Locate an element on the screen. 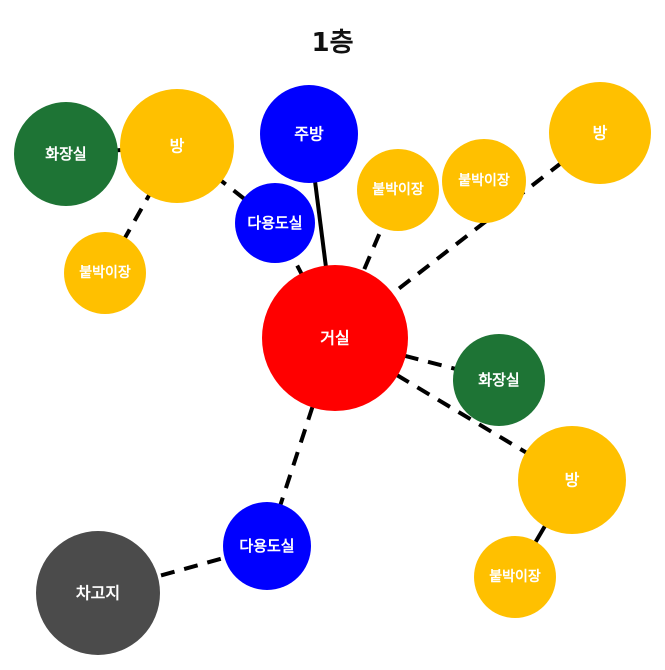  node-bath-right: 화장실 is located at coordinates (499, 380).